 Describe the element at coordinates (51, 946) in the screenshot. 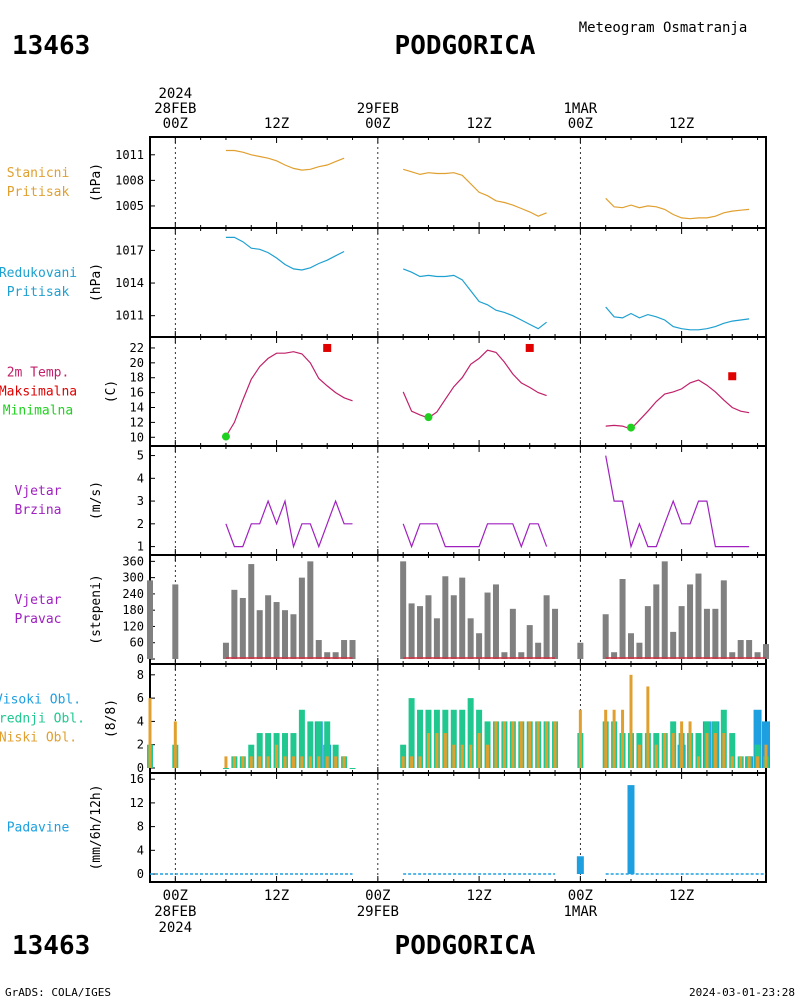

I see `station-id-bottom: 13463` at that location.